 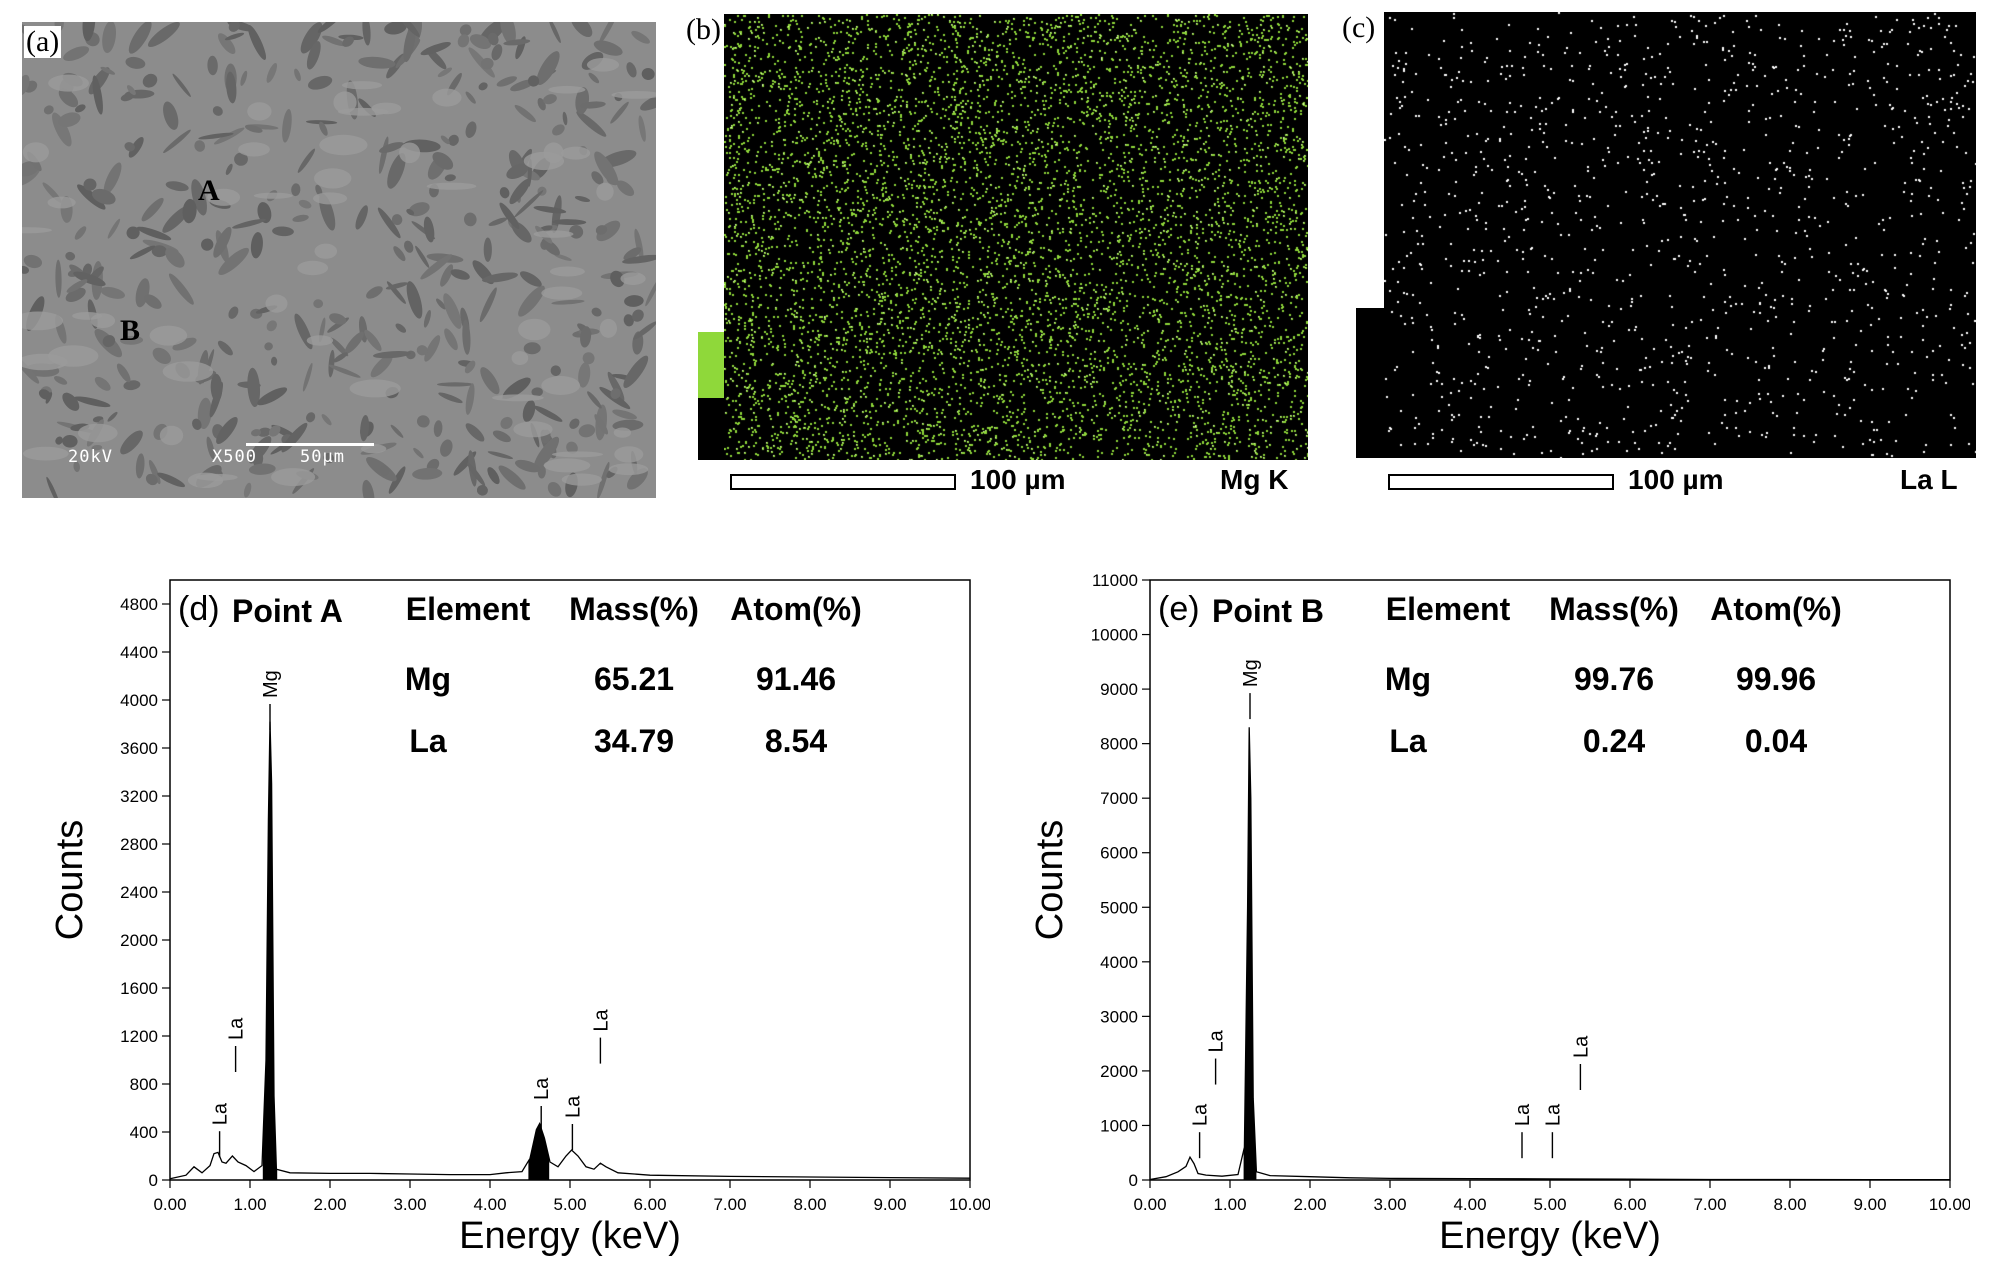 I want to click on la-element-label: La L, so click(x=1929, y=479).